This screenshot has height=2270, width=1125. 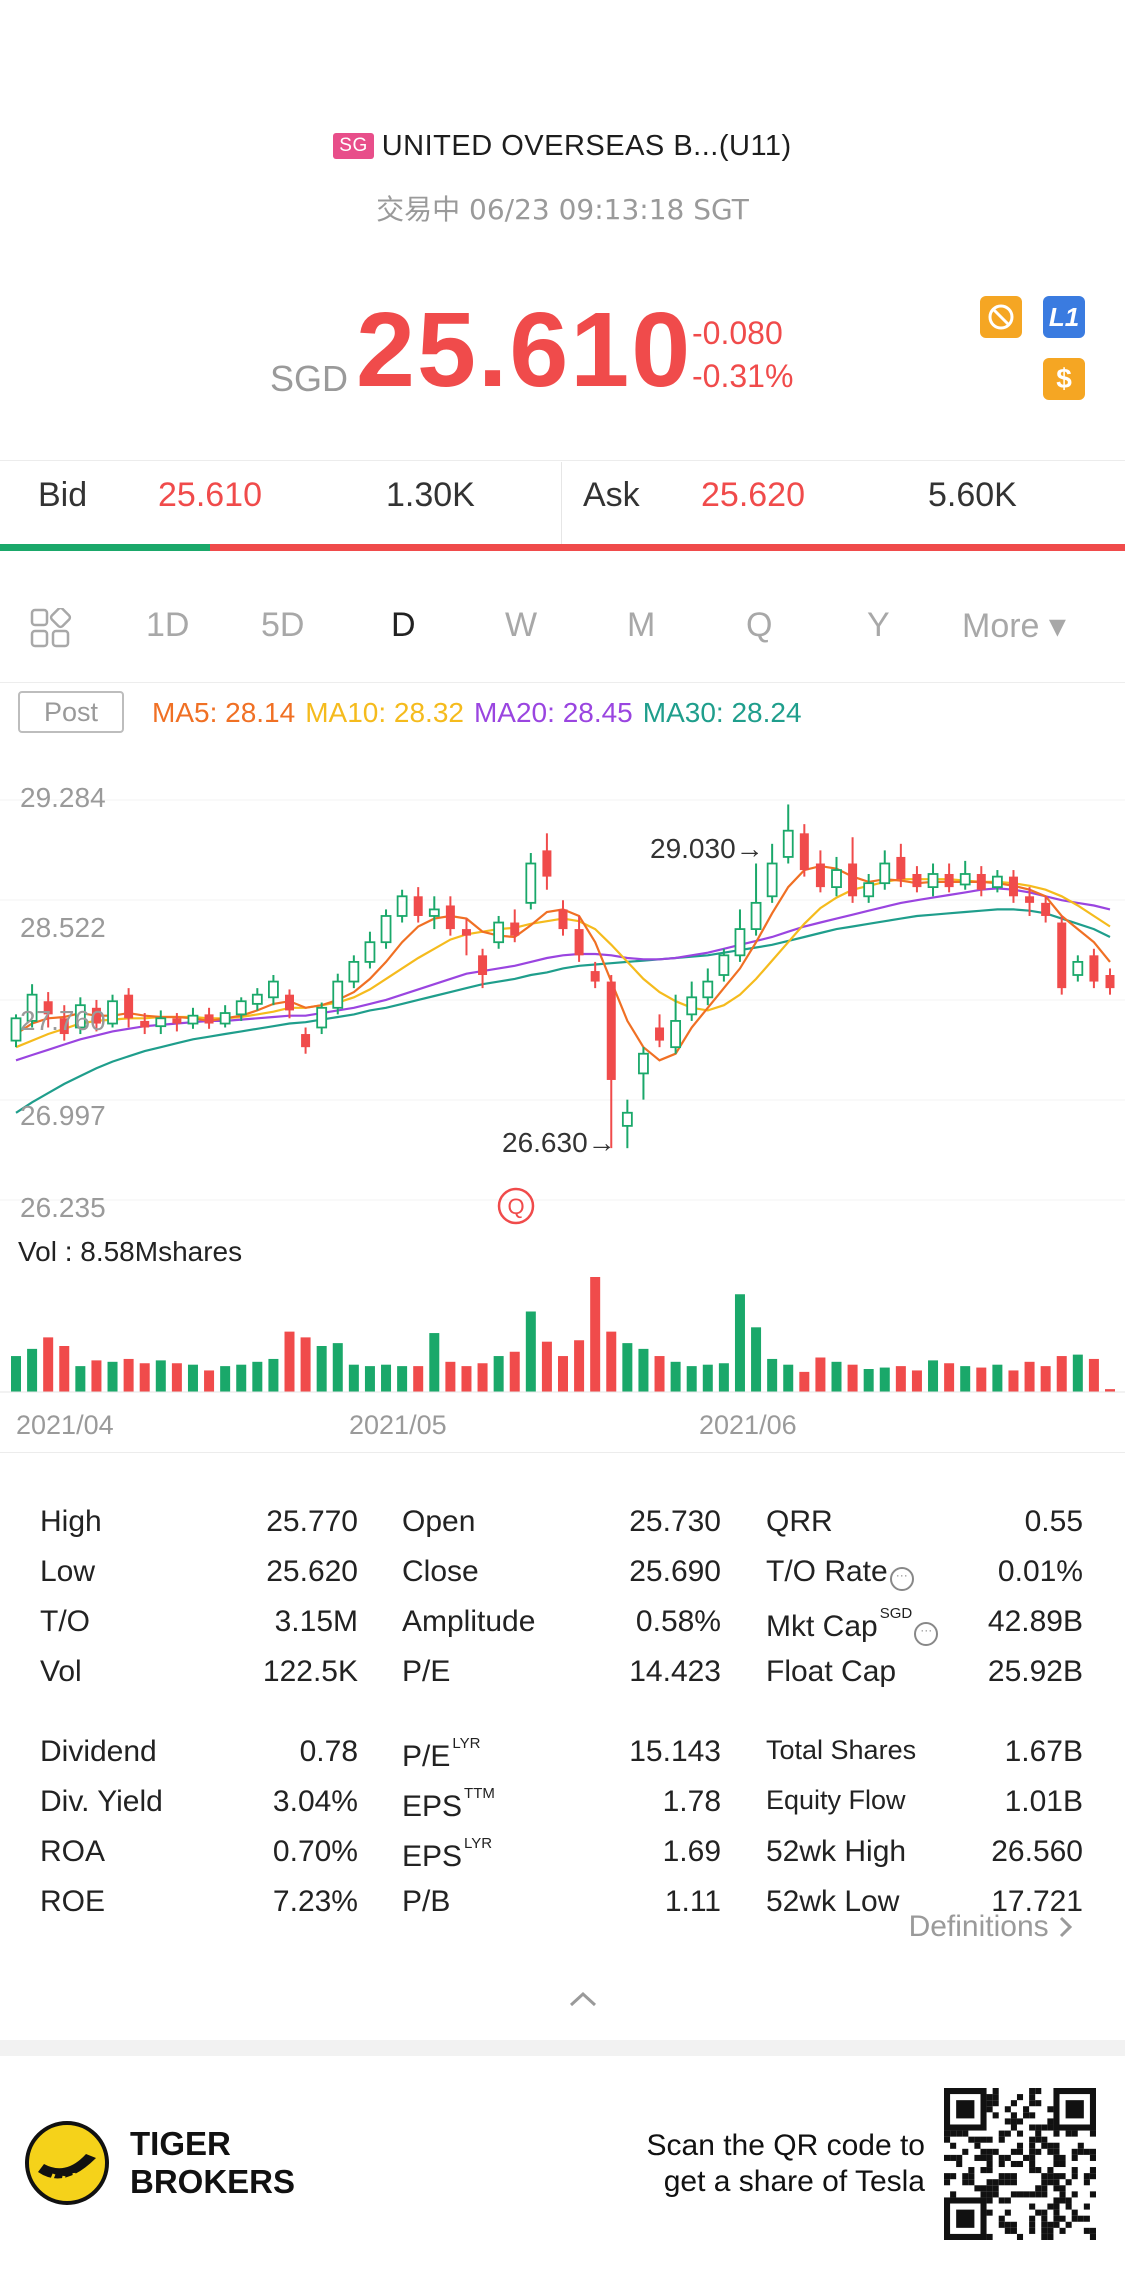 What do you see at coordinates (73, 1851) in the screenshot?
I see `stat-label: ROA` at bounding box center [73, 1851].